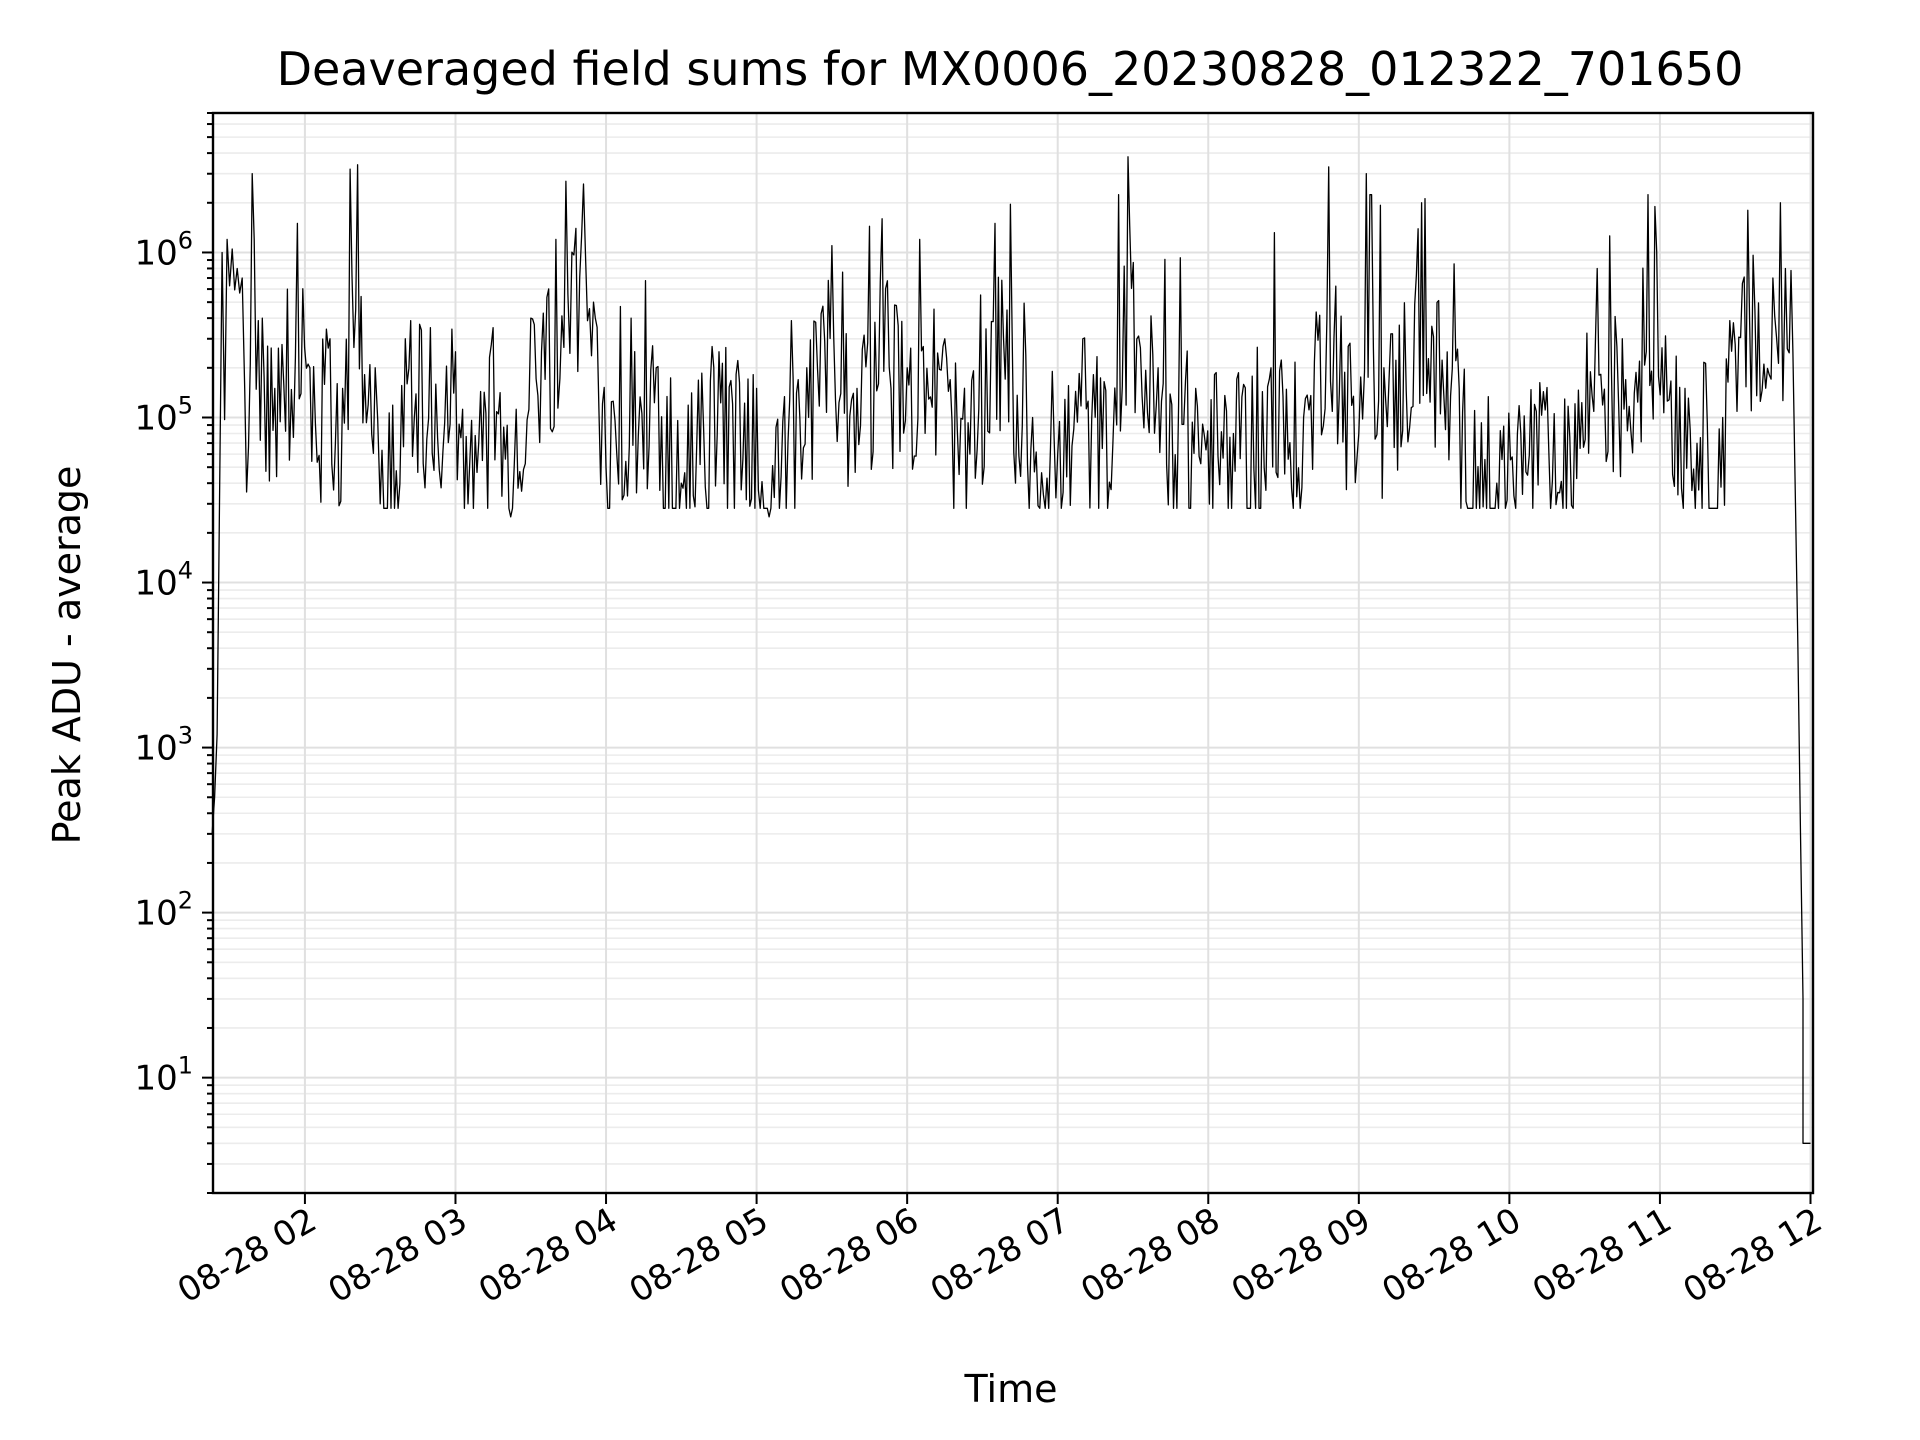  I want to click on y-tick-label: 10², so click(163, 910).